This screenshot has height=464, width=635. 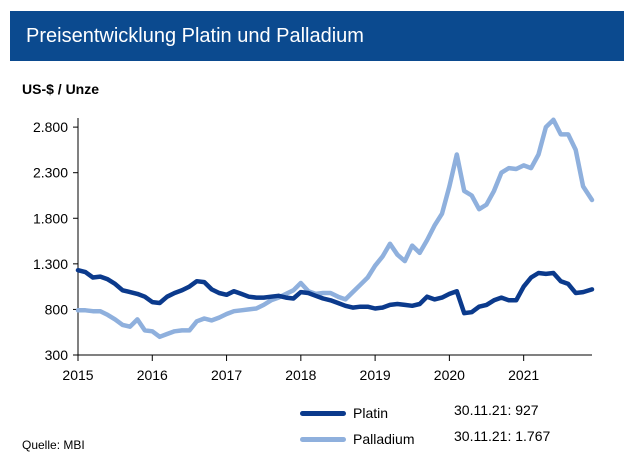 I want to click on source-note: Quelle: MBI, so click(x=53, y=445).